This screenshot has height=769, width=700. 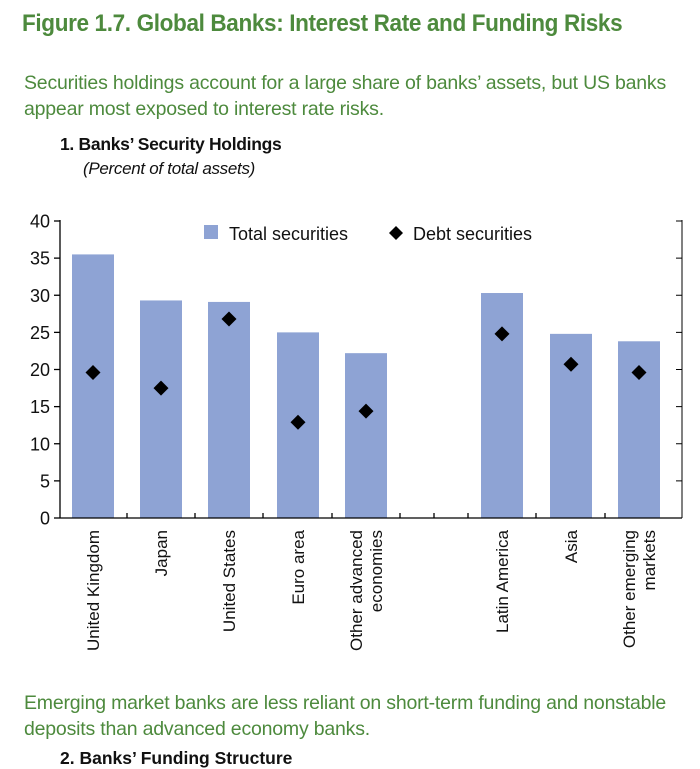 I want to click on y-tick-label: 30, so click(x=40, y=296).